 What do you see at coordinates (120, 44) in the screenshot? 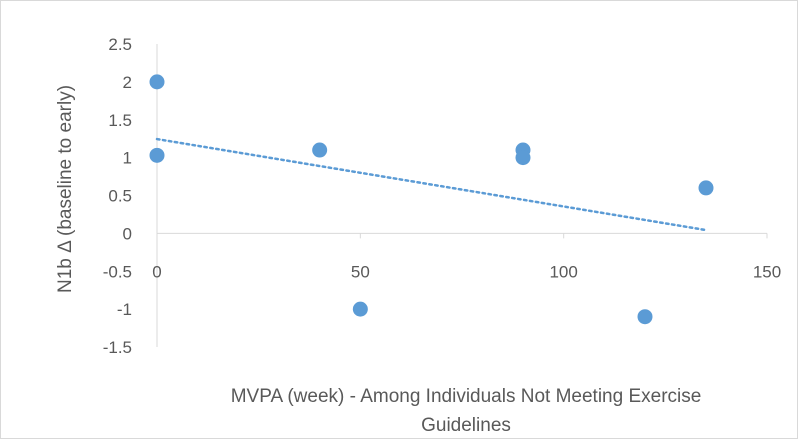
I see `y-tick-label: 2.5` at bounding box center [120, 44].